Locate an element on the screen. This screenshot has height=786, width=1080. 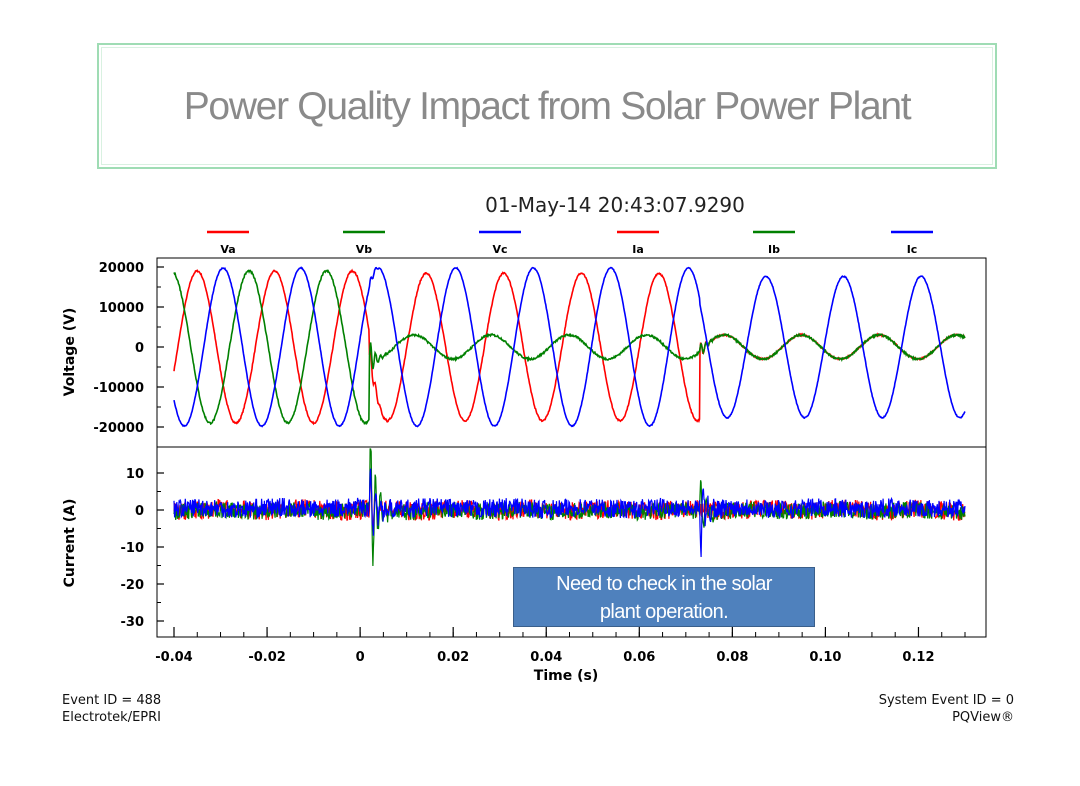
current-axis-label: Current (A) is located at coordinates (70, 543).